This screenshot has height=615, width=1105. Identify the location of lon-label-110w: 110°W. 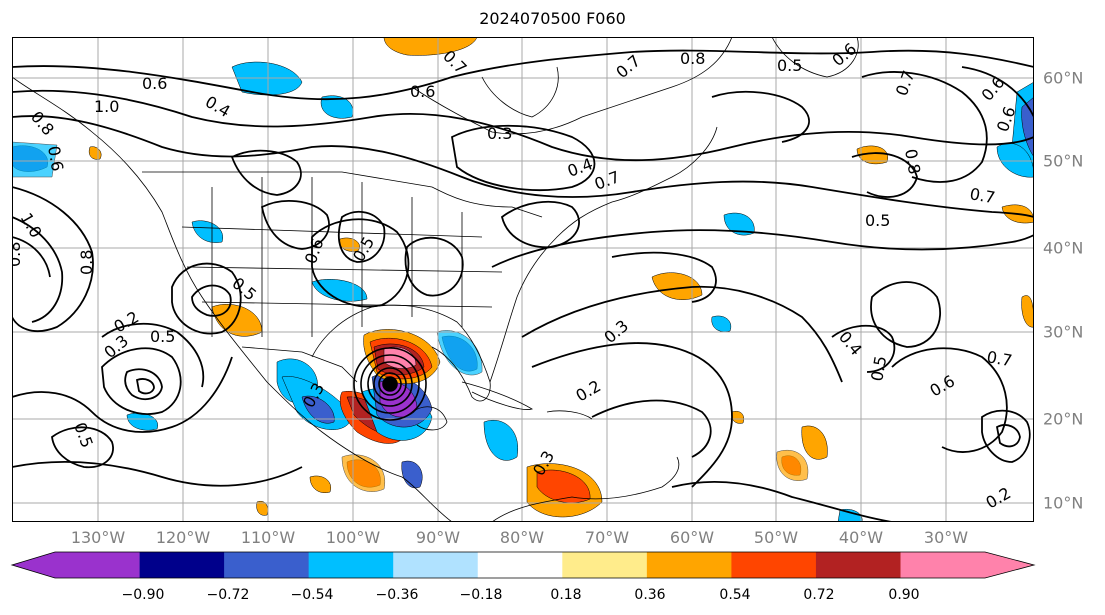
(268, 537).